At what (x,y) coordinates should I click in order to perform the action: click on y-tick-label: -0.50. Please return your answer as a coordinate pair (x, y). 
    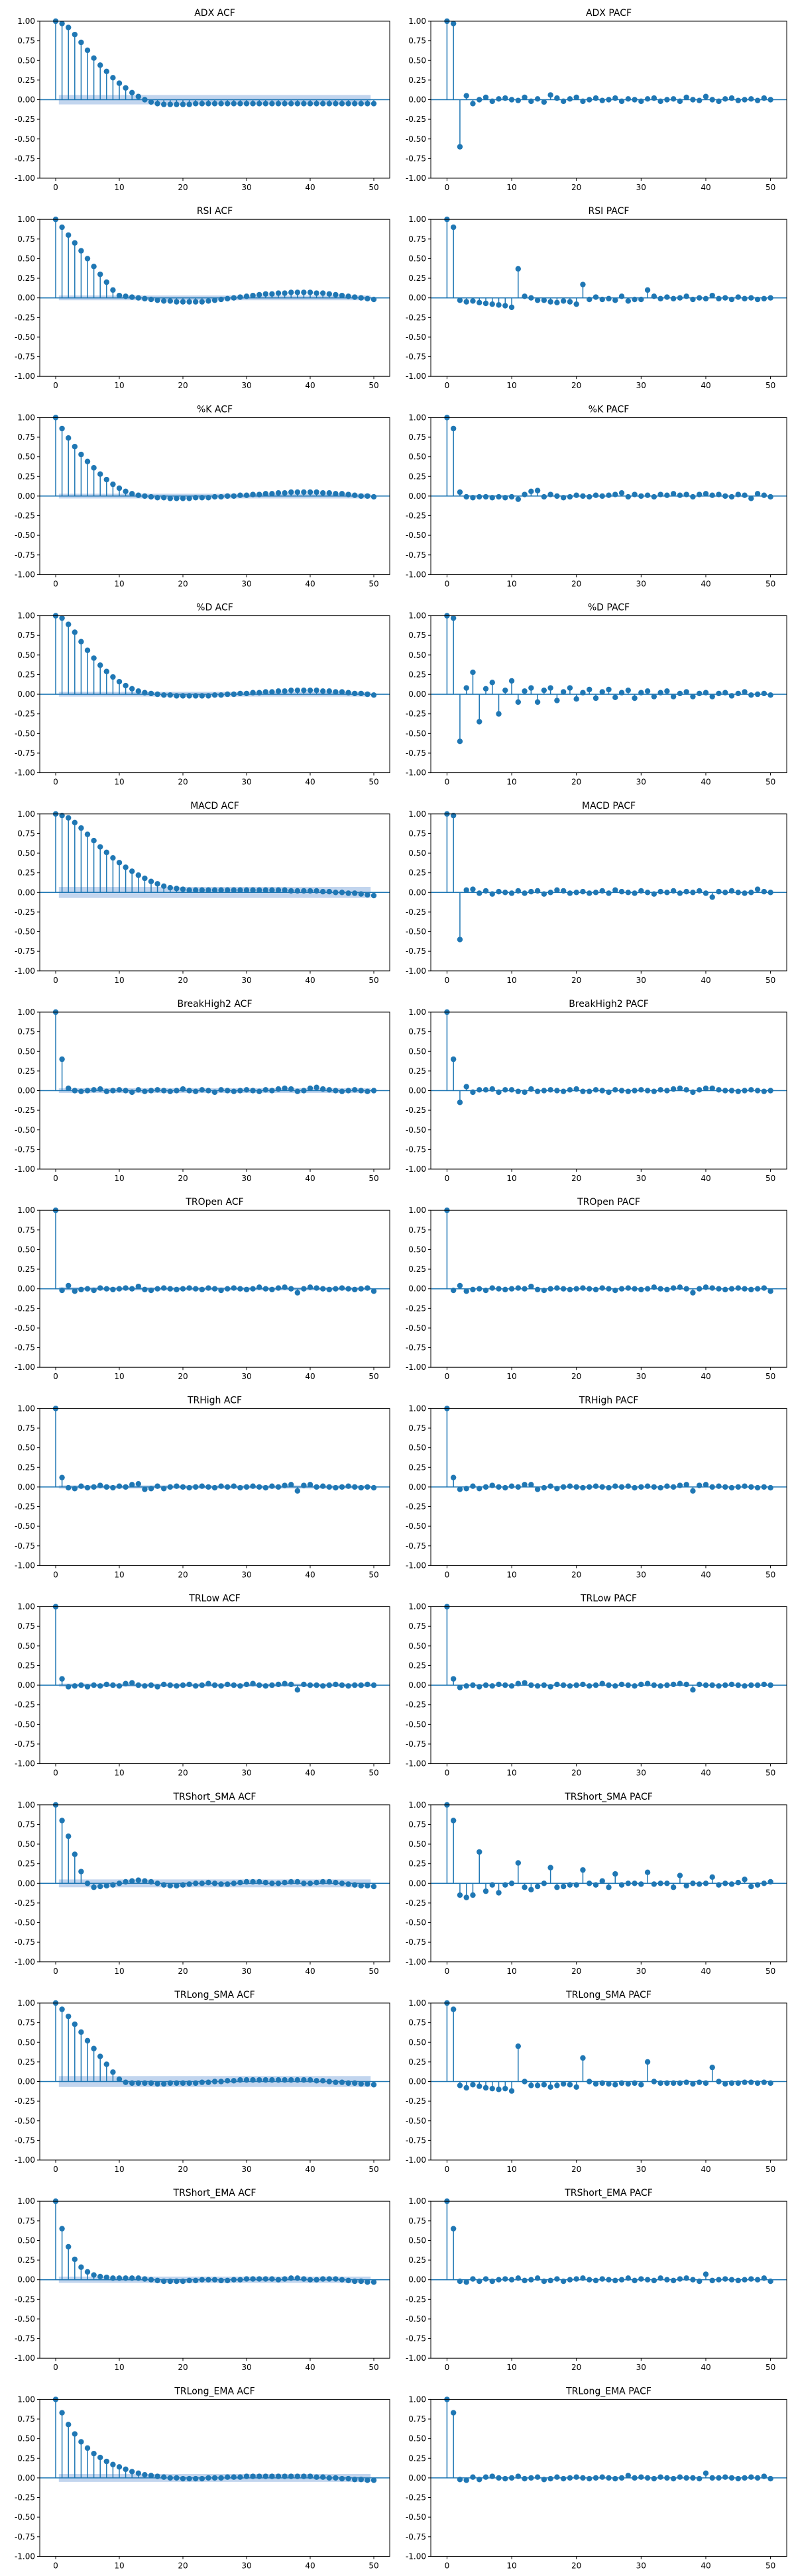
    Looking at the image, I should click on (25, 1923).